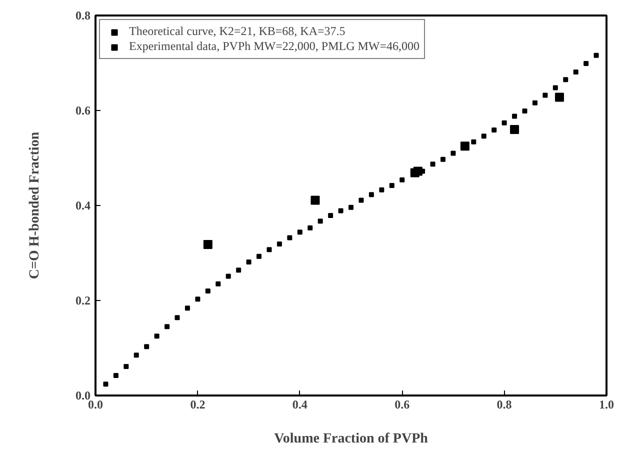  Describe the element at coordinates (83, 111) in the screenshot. I see `y-tick-label: 0.6` at that location.